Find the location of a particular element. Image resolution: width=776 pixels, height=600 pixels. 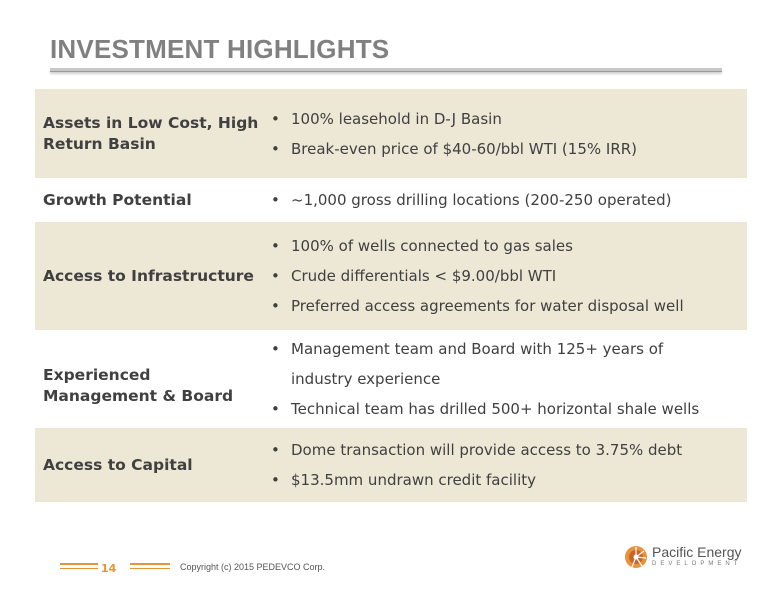

row-label: Assets in Low Cost, High Return Basin is located at coordinates (151, 133).